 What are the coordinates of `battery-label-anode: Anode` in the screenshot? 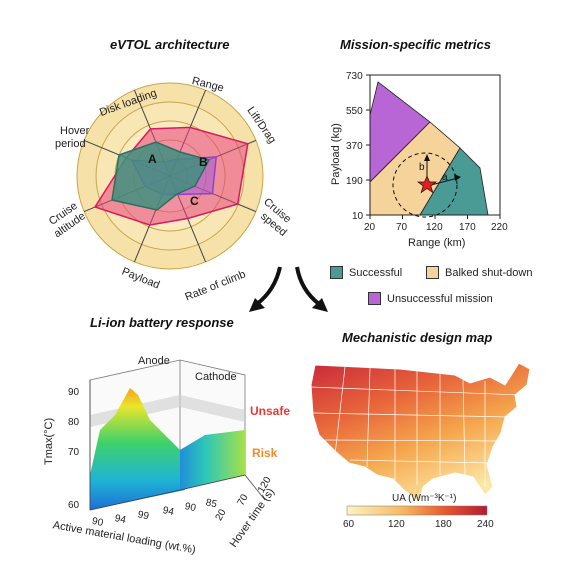 It's located at (154, 361).